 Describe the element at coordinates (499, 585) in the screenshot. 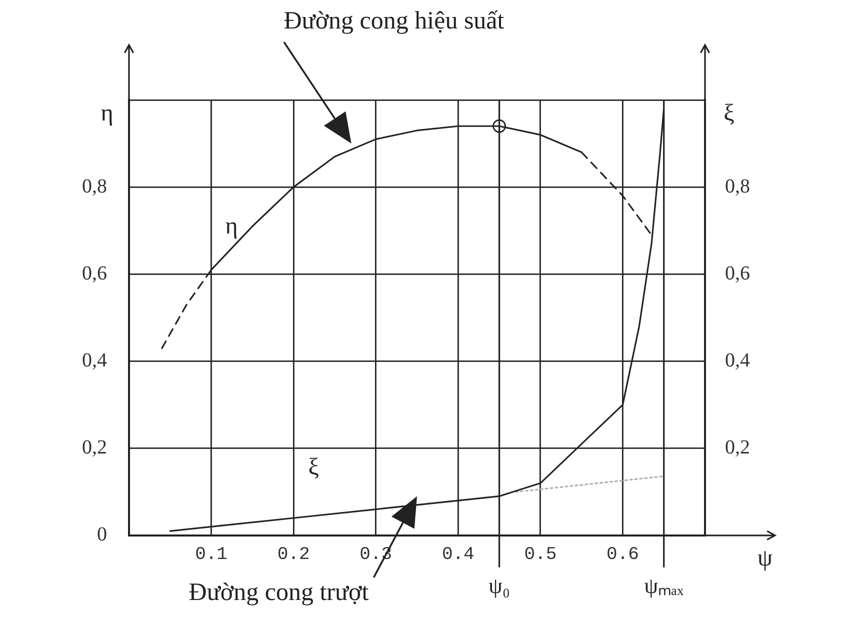

I see `ref-line-label: ψ₀` at that location.